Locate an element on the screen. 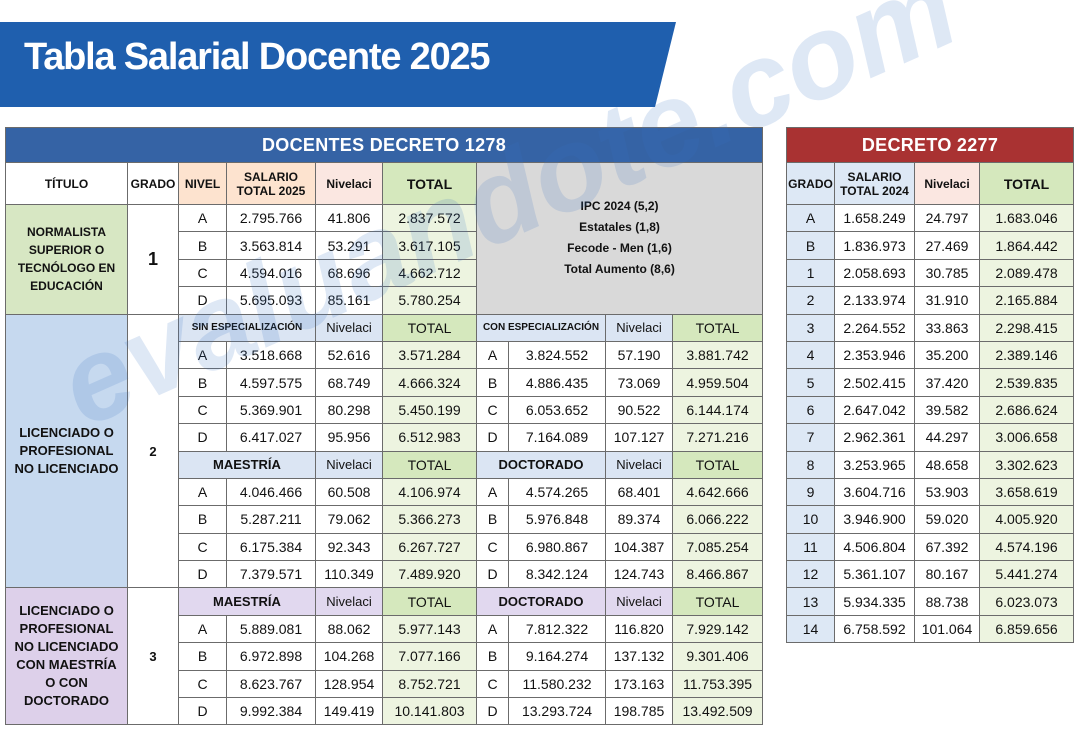 Image resolution: width=1085 pixels, height=741 pixels. data-cell: 6.859.656 is located at coordinates (1026, 629).